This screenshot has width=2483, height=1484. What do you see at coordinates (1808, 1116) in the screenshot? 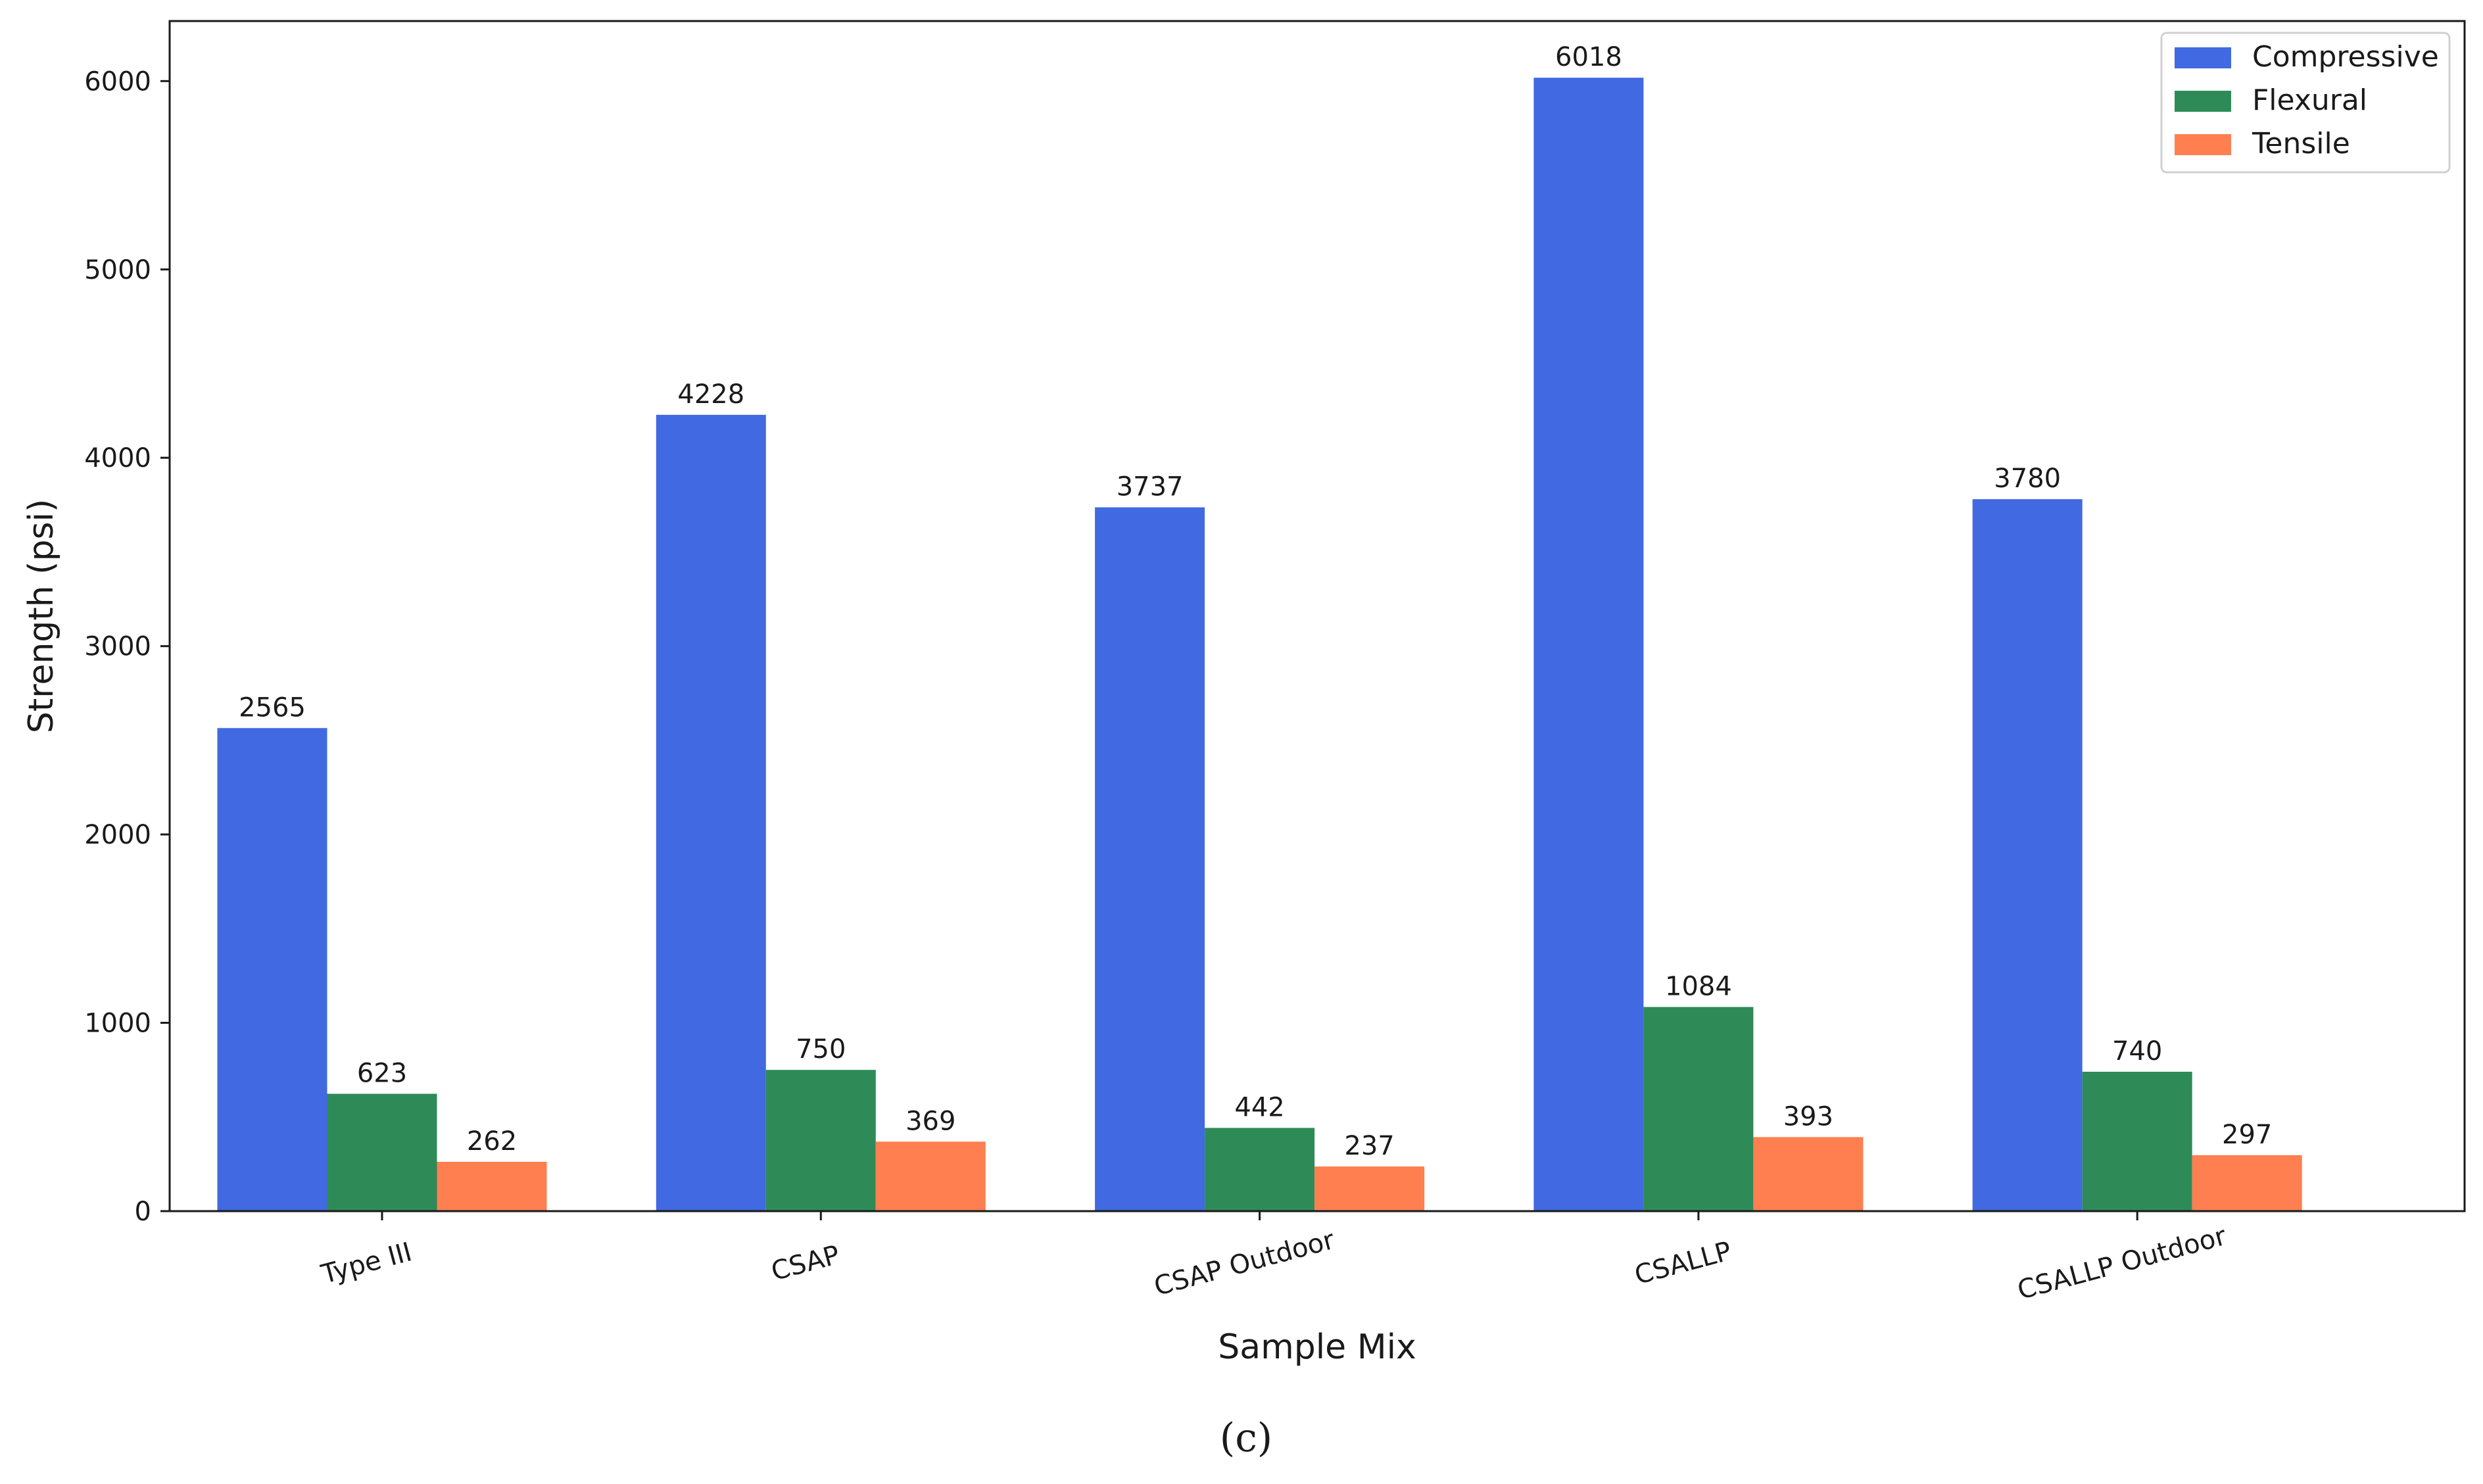
I see `bar-value-label: 393` at bounding box center [1808, 1116].